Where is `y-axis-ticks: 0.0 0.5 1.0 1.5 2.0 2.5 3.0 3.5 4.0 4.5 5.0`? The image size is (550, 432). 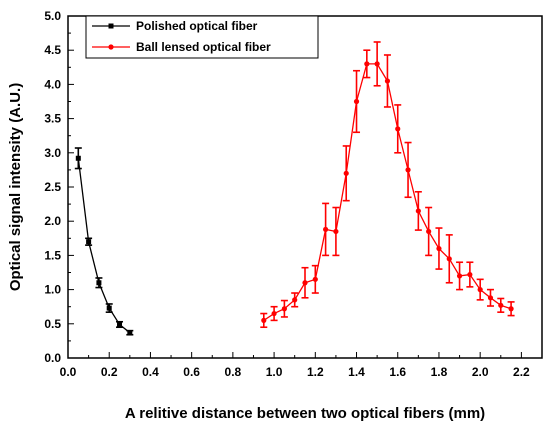
y-axis-ticks: 0.0 0.5 1.0 1.5 2.0 2.5 3.0 3.5 4.0 4.5 5.0 is located at coordinates (59, 187).